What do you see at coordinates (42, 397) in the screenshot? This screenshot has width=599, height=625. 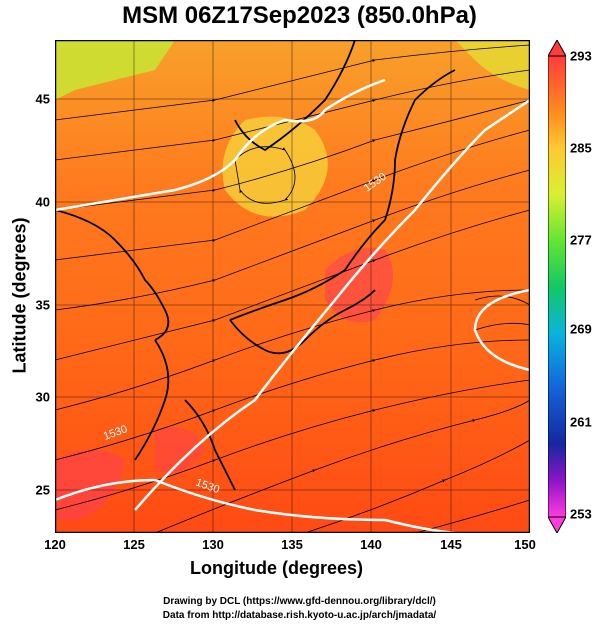 I see `y-tick-label: 30` at bounding box center [42, 397].